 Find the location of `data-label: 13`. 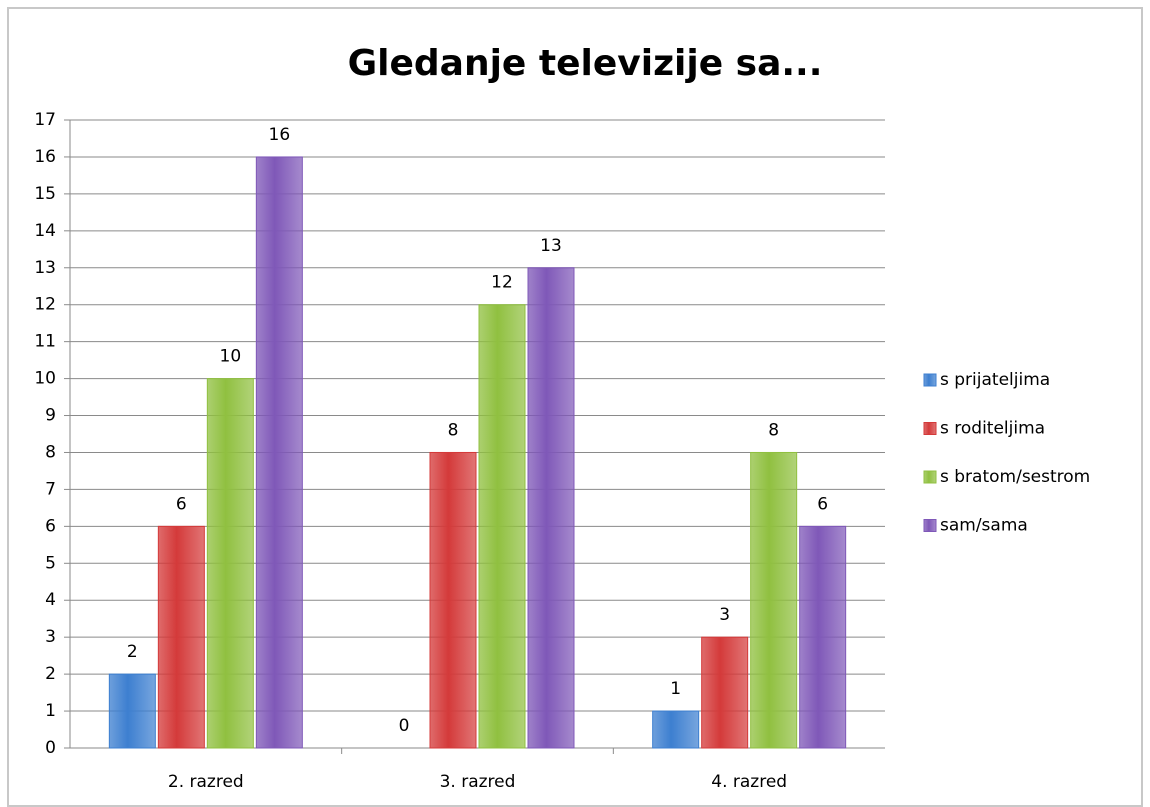

data-label: 13 is located at coordinates (551, 246).